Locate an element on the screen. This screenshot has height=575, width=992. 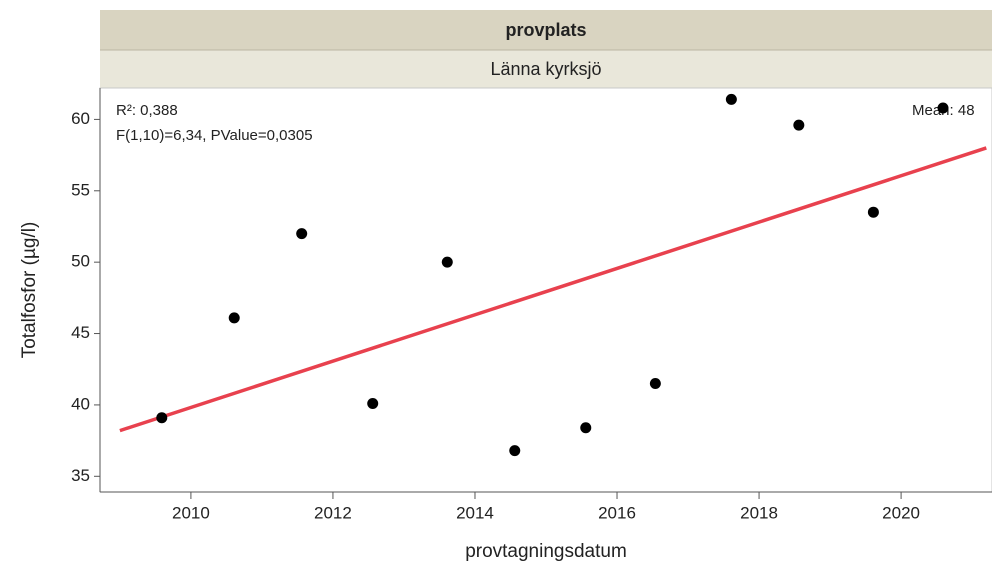
x-tick-label: 2014 is located at coordinates (475, 512).